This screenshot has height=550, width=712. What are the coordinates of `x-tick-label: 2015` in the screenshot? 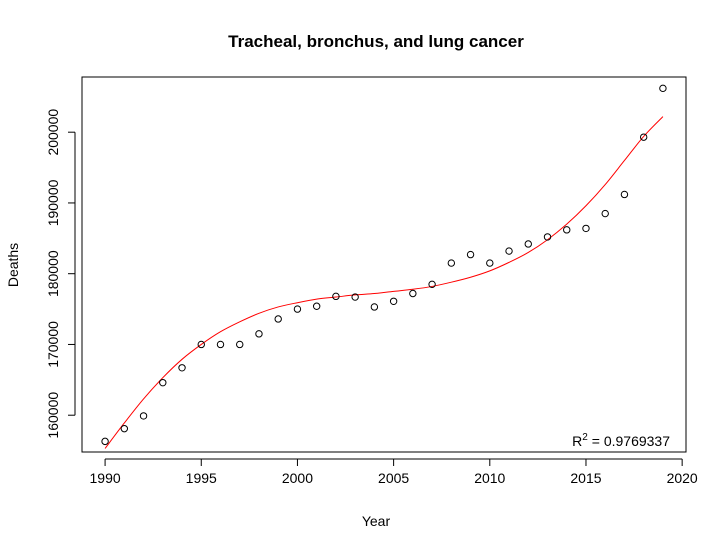 It's located at (585, 478).